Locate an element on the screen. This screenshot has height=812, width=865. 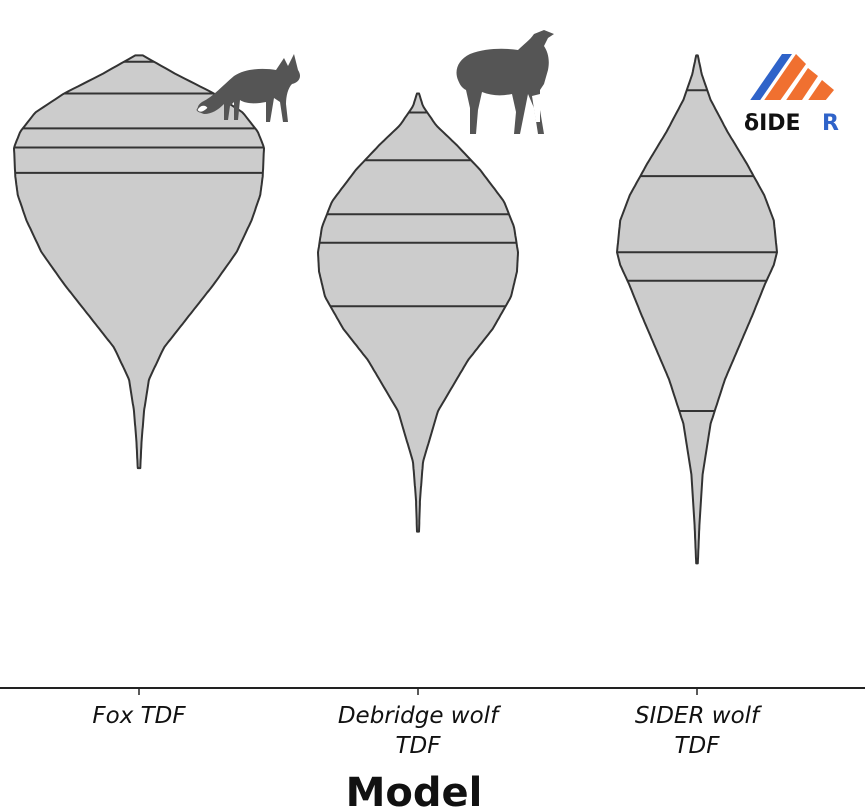
sider-logo: δIDE R is located at coordinates (792, 95).